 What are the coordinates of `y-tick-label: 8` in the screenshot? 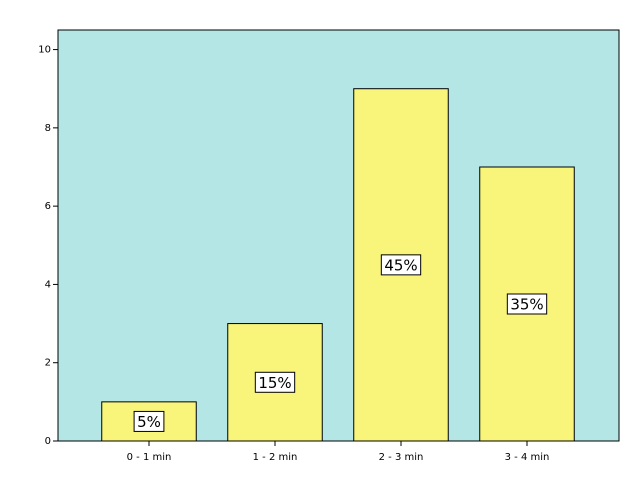 It's located at (48, 128).